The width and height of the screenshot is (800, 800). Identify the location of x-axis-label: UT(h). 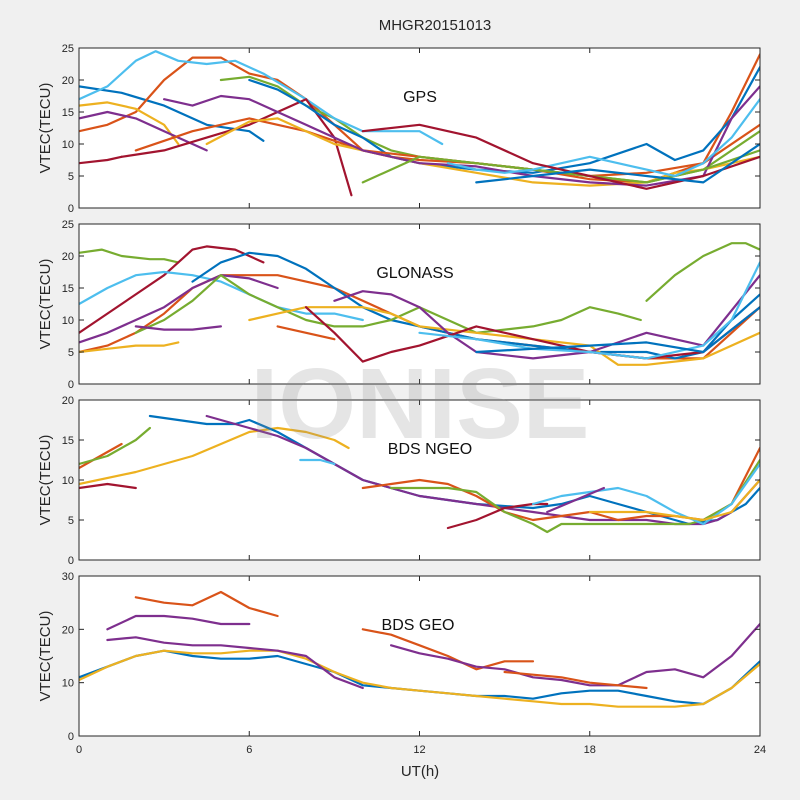
(420, 771).